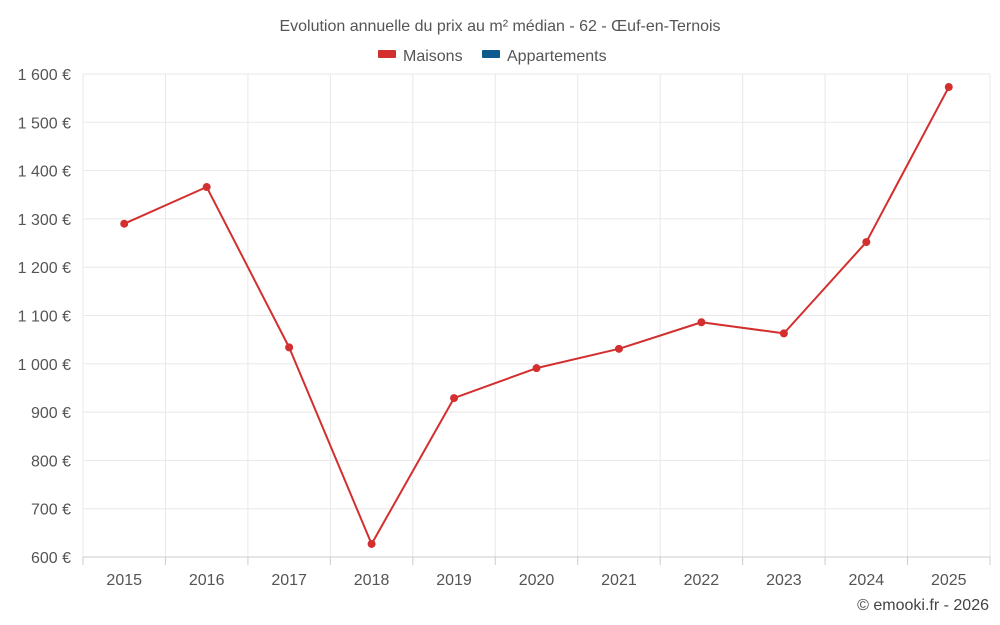 The width and height of the screenshot is (1000, 625). Describe the element at coordinates (51, 510) in the screenshot. I see `y-tick-label: 700 €` at that location.